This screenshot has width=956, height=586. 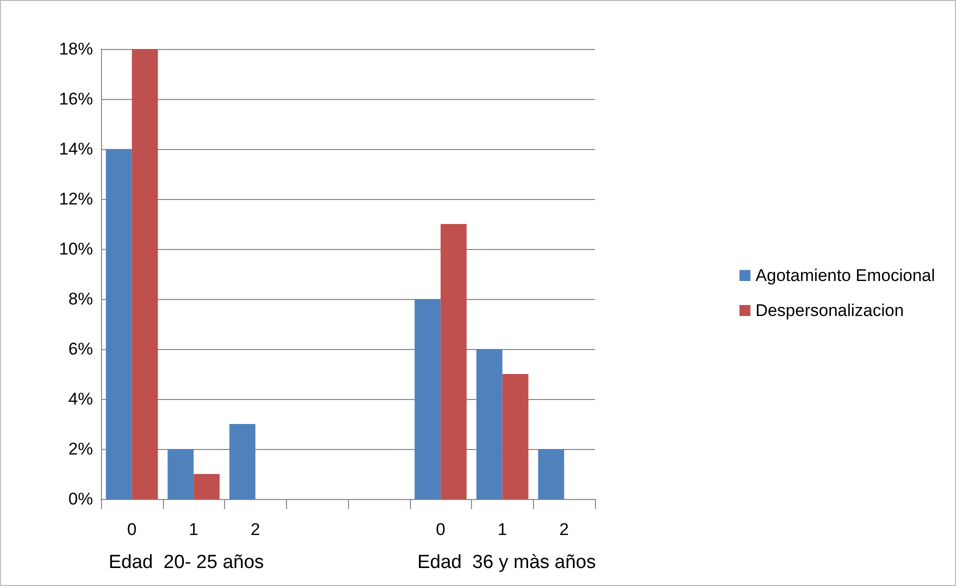 I want to click on y-tick-label: 14%, so click(x=75, y=149).